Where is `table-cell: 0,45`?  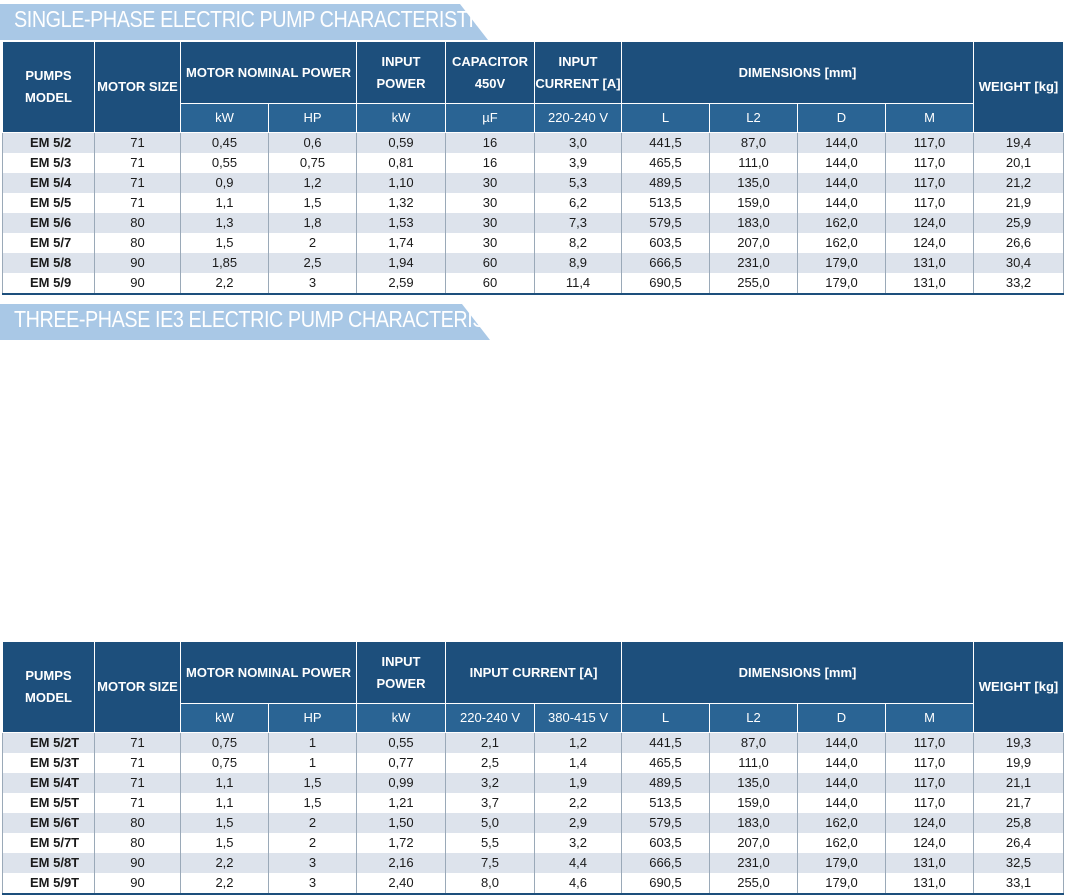
table-cell: 0,45 is located at coordinates (224, 142).